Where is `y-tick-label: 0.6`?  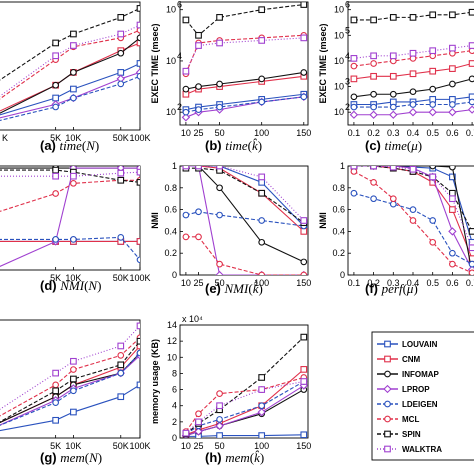
y-tick-label: 0.6 is located at coordinates (338, 210).